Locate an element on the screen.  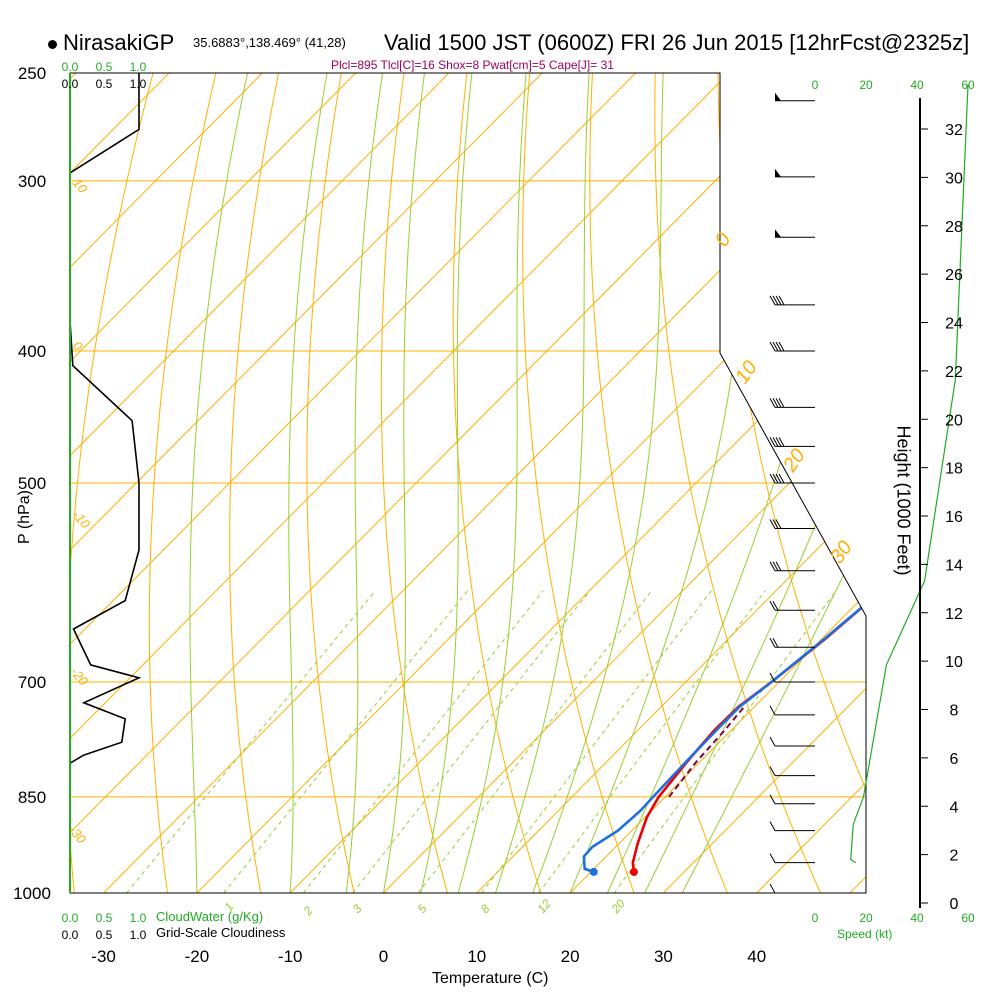
mixing-ratio-label: 12 is located at coordinates (545, 905).